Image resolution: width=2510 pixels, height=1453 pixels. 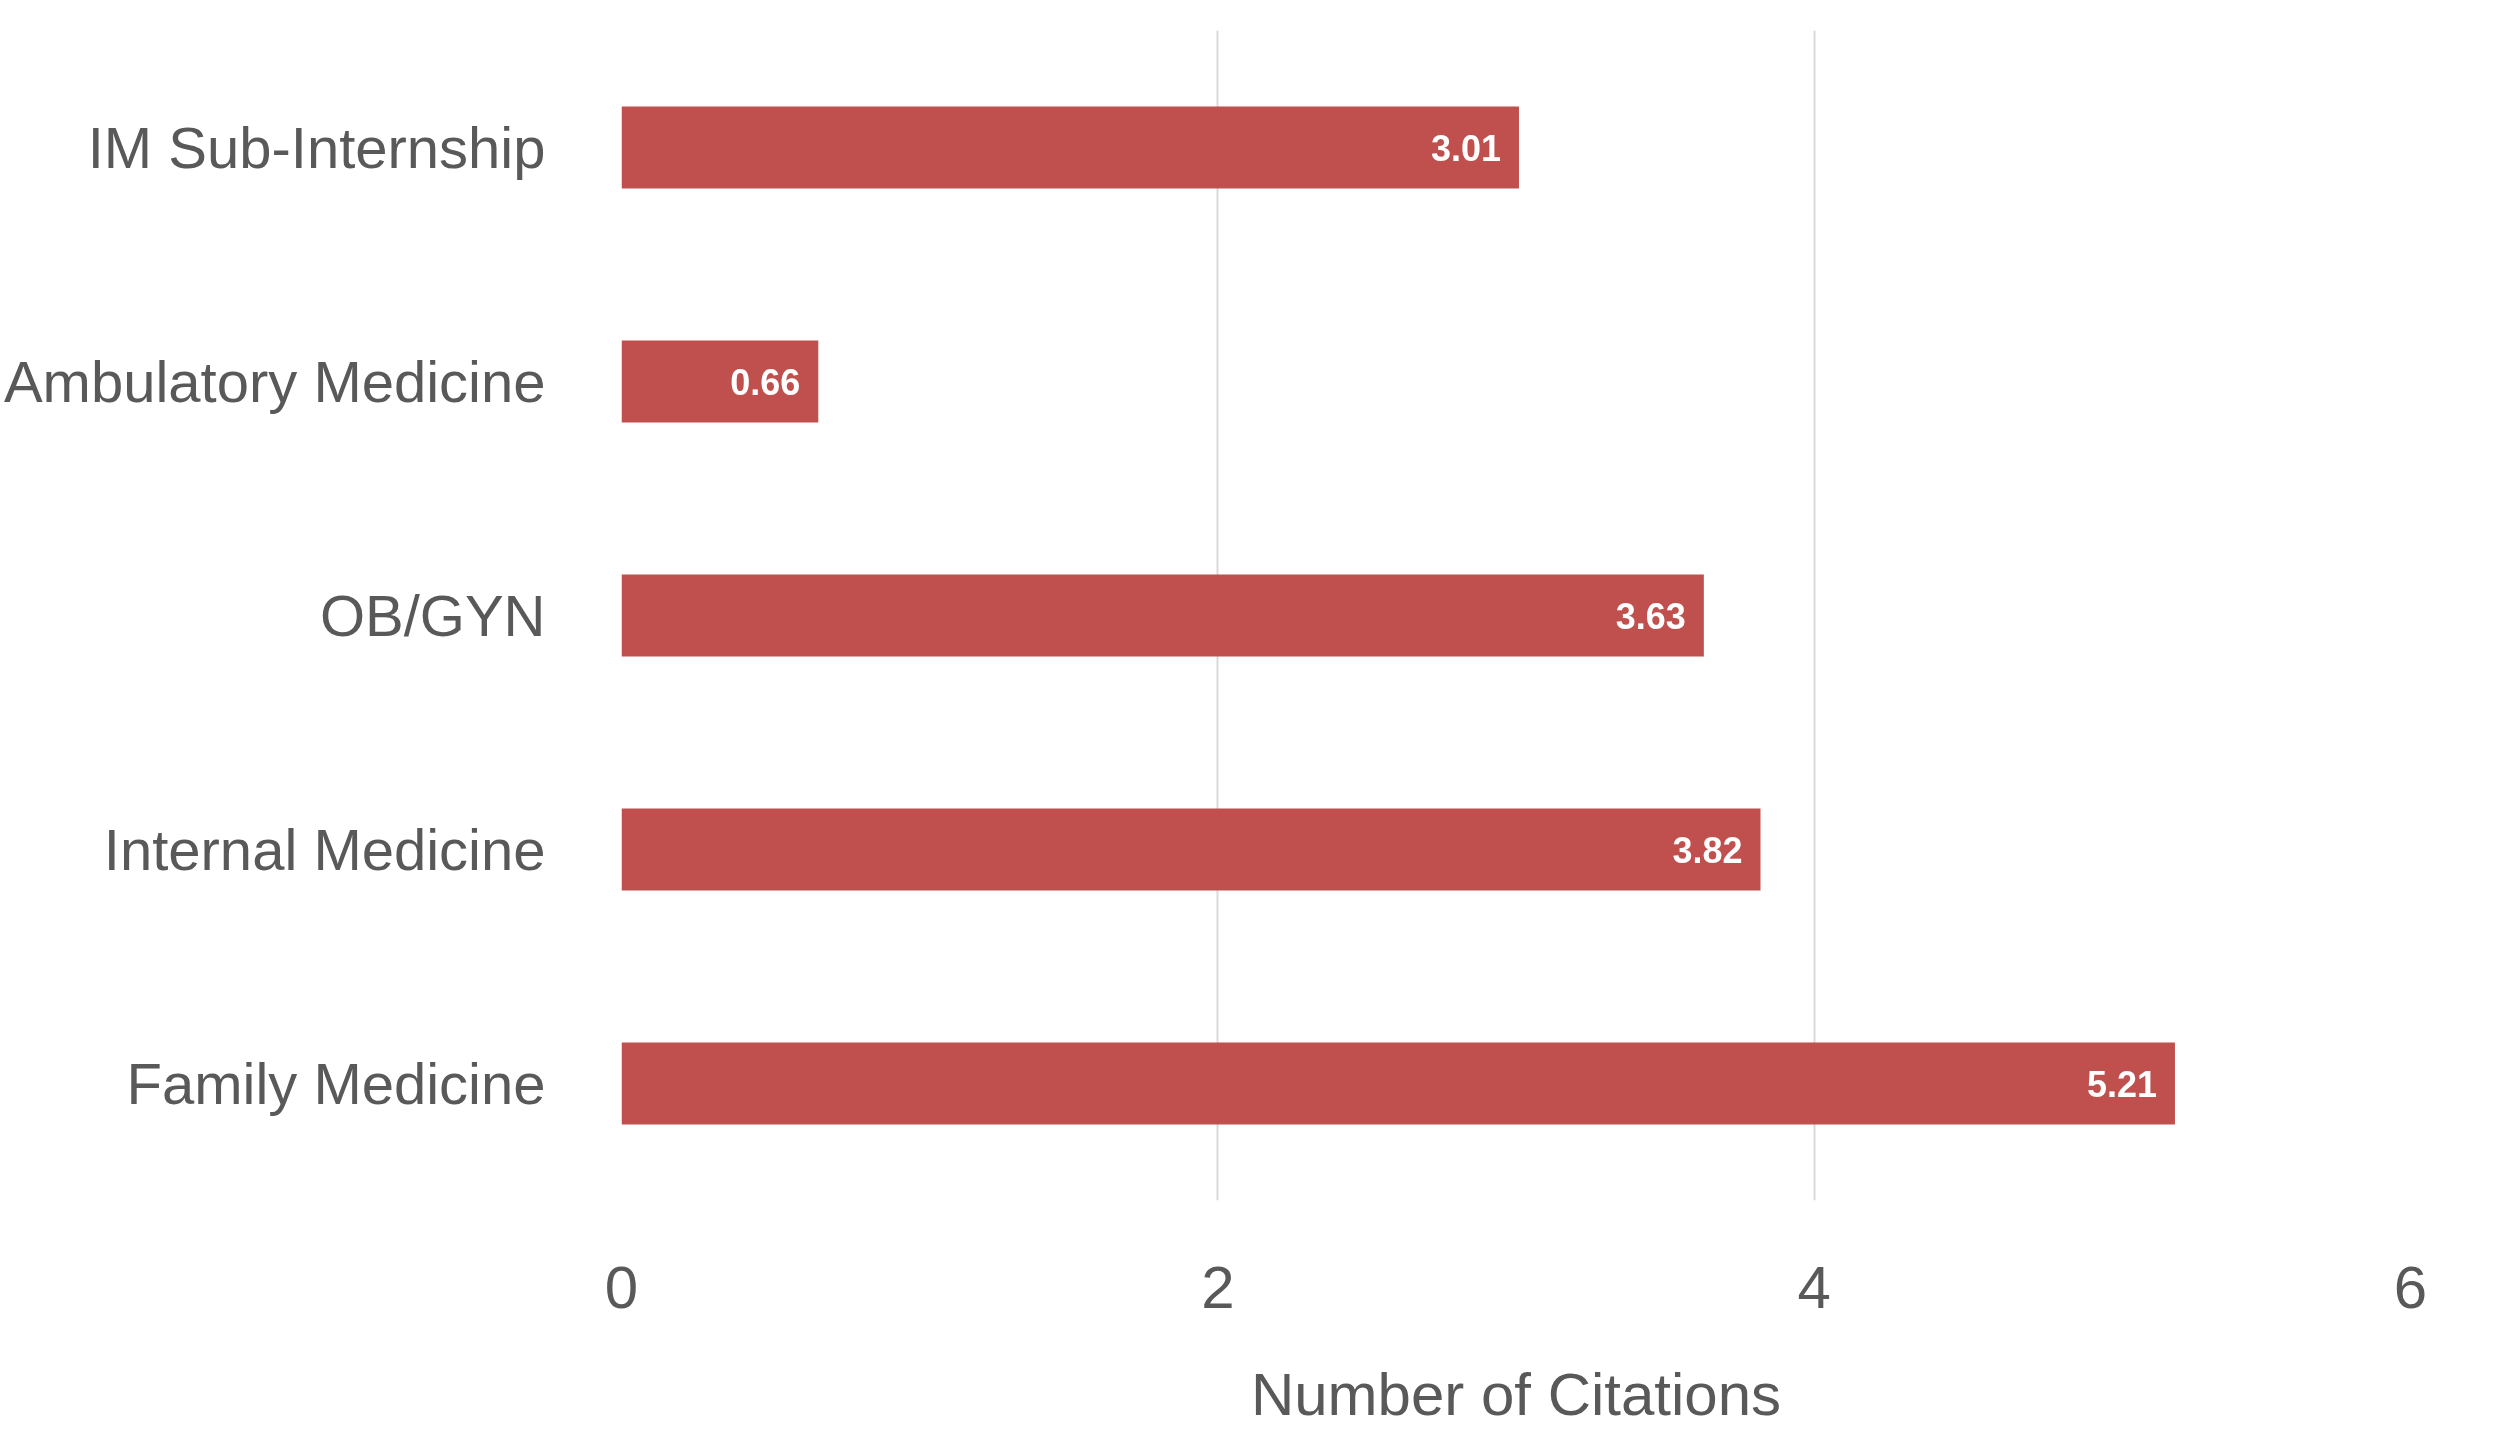 What do you see at coordinates (765, 382) in the screenshot?
I see `data-label: 0.66` at bounding box center [765, 382].